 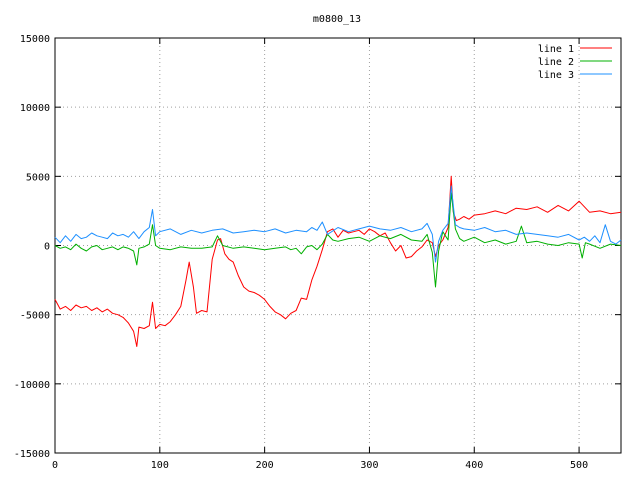 What do you see at coordinates (160, 465) in the screenshot?
I see `x-tick-label: 100` at bounding box center [160, 465].